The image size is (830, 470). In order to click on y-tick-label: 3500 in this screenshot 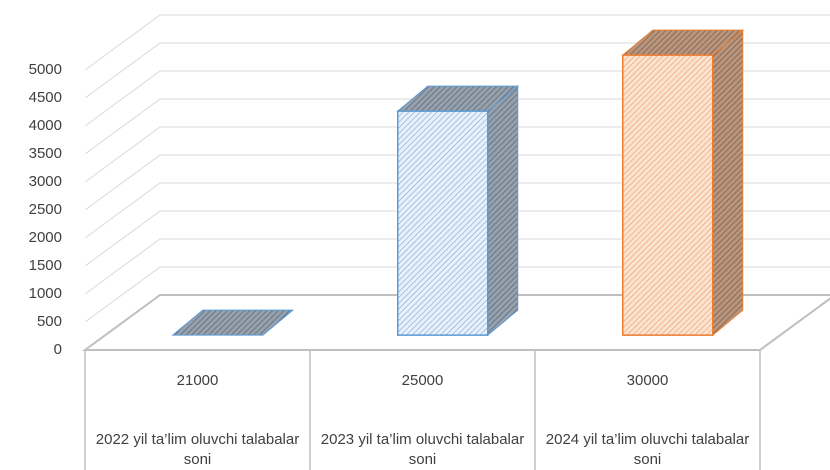, I will do `click(45, 153)`.